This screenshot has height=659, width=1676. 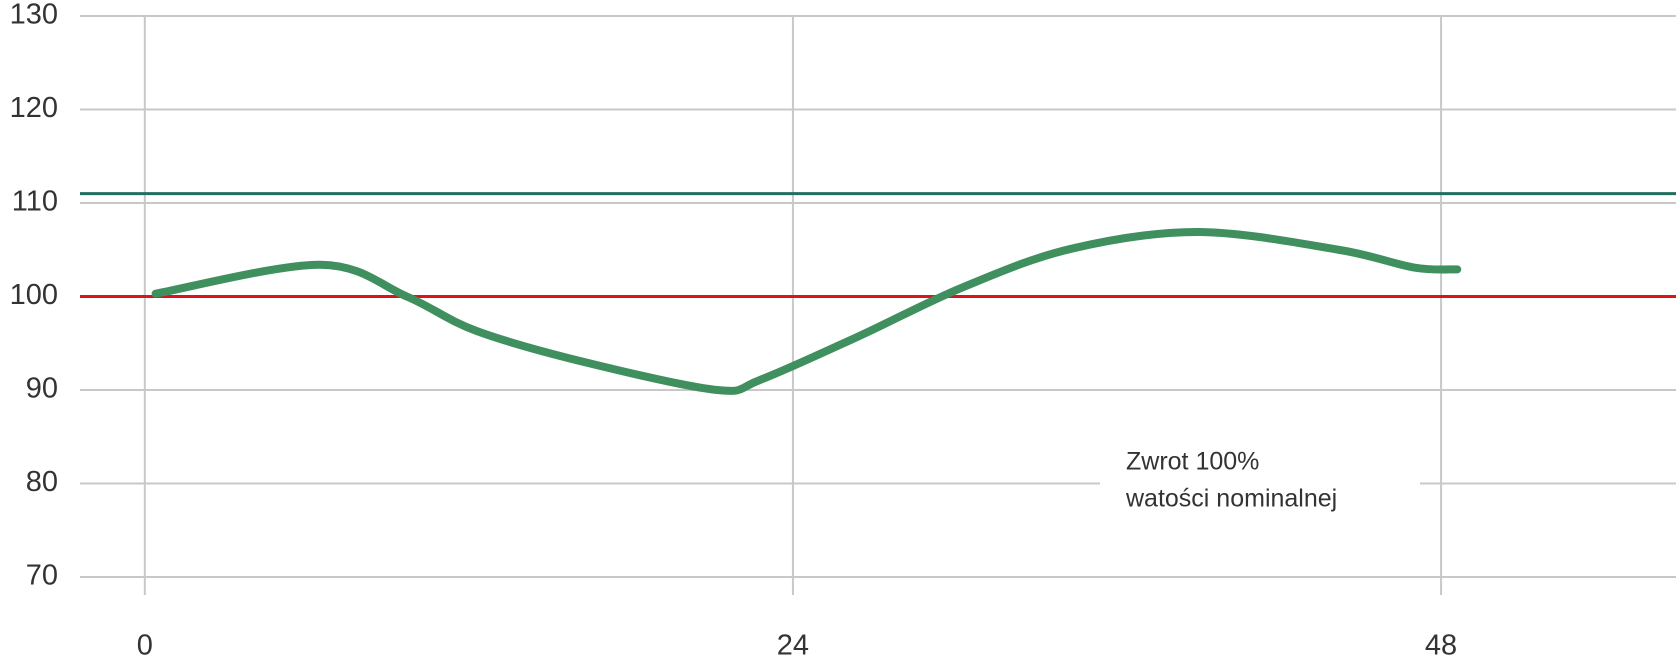 I want to click on x-tick-label: 48, so click(x=1441, y=644).